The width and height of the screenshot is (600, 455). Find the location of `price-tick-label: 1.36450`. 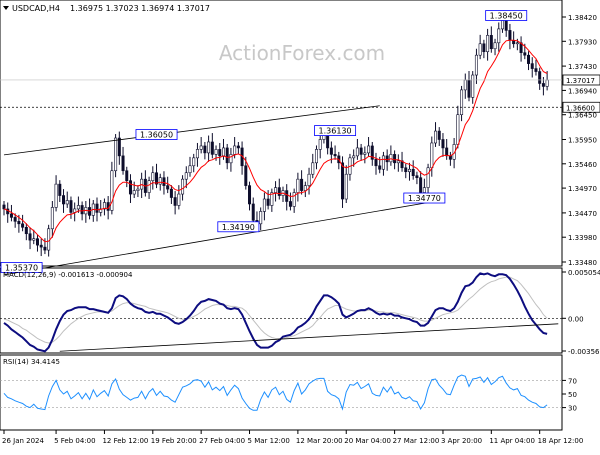

price-tick-label: 1.36450 is located at coordinates (582, 116).